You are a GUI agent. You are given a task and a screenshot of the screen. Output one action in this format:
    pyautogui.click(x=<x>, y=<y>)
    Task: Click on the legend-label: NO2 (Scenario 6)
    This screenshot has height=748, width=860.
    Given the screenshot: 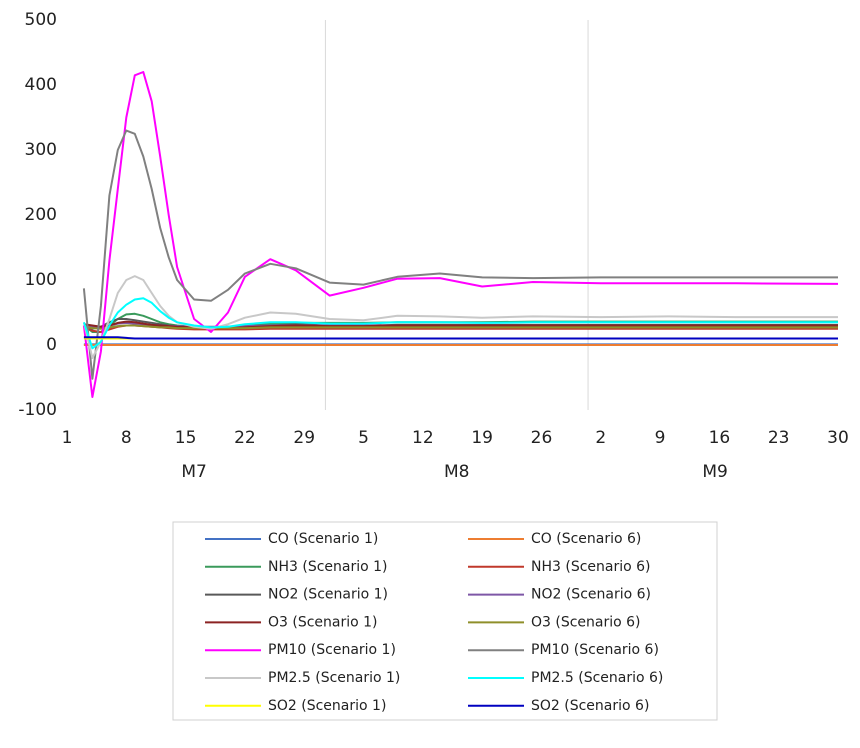 What is the action you would take?
    pyautogui.click(x=591, y=595)
    